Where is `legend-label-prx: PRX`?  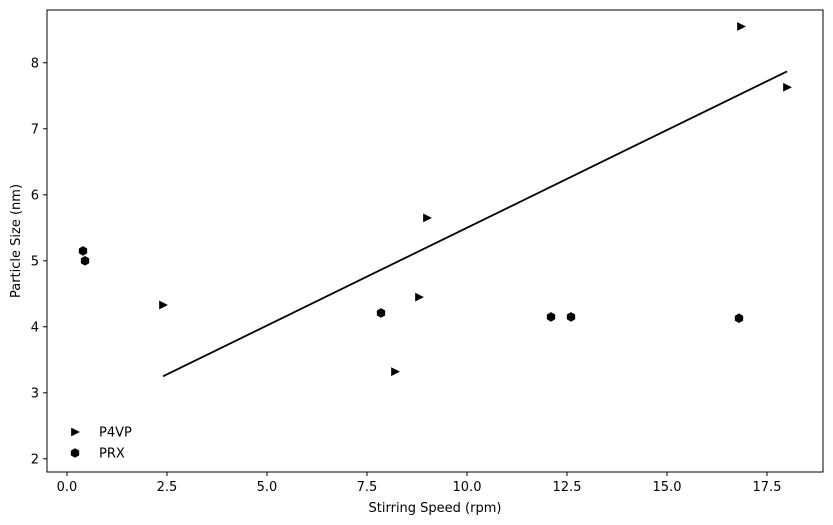
legend-label-prx: PRX is located at coordinates (112, 454).